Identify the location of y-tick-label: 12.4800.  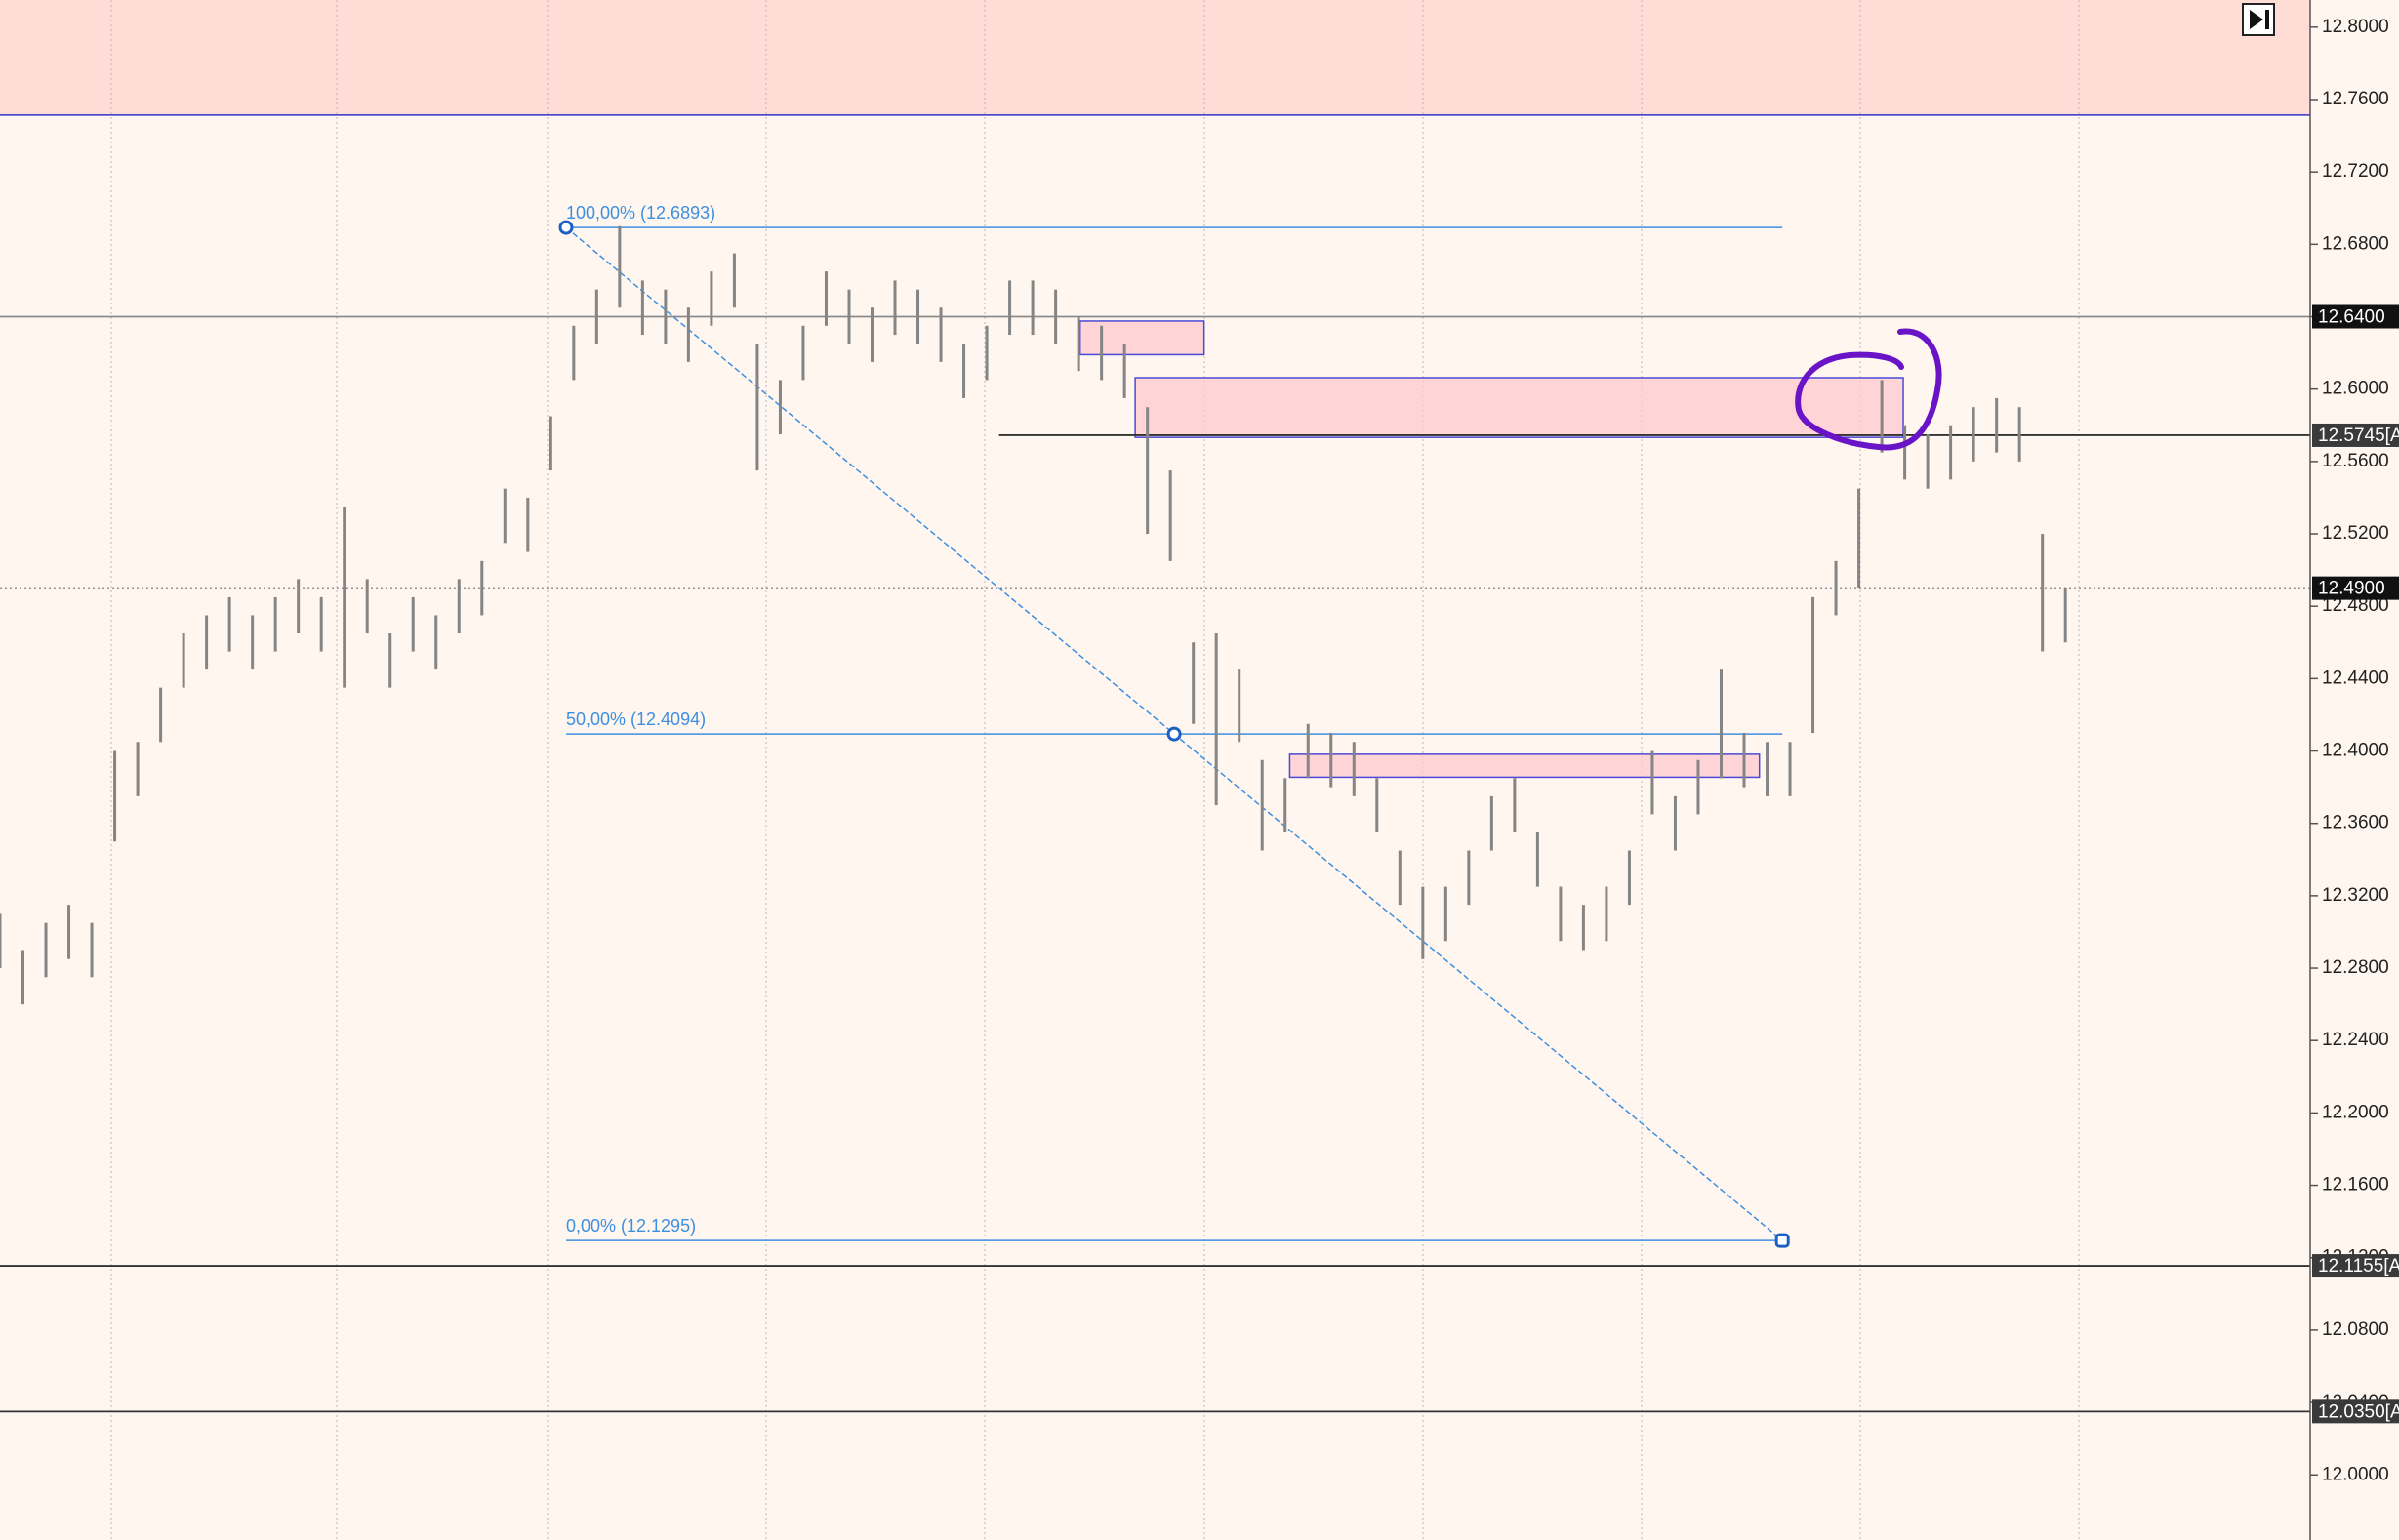
(2355, 605).